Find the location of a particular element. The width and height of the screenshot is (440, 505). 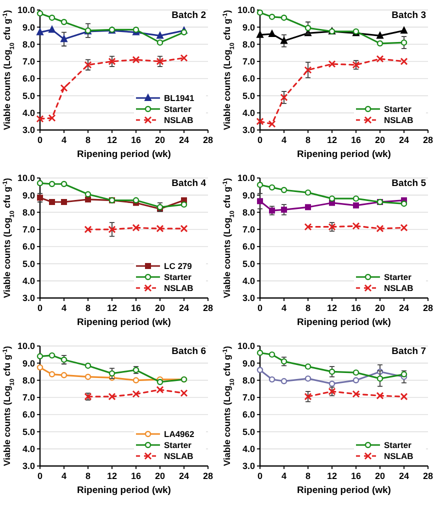

chart-title: Batch 3 is located at coordinates (409, 15).